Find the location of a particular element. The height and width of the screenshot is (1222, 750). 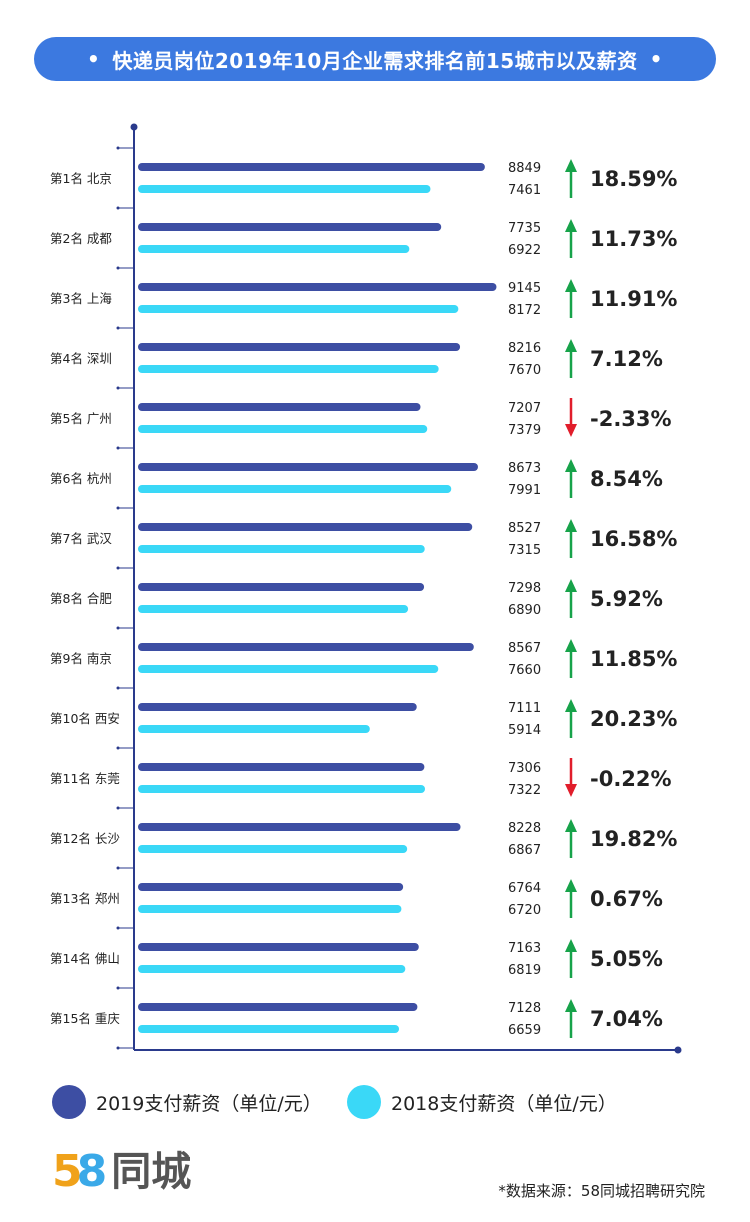

category-label: 第6名 杭州 is located at coordinates (81, 478).